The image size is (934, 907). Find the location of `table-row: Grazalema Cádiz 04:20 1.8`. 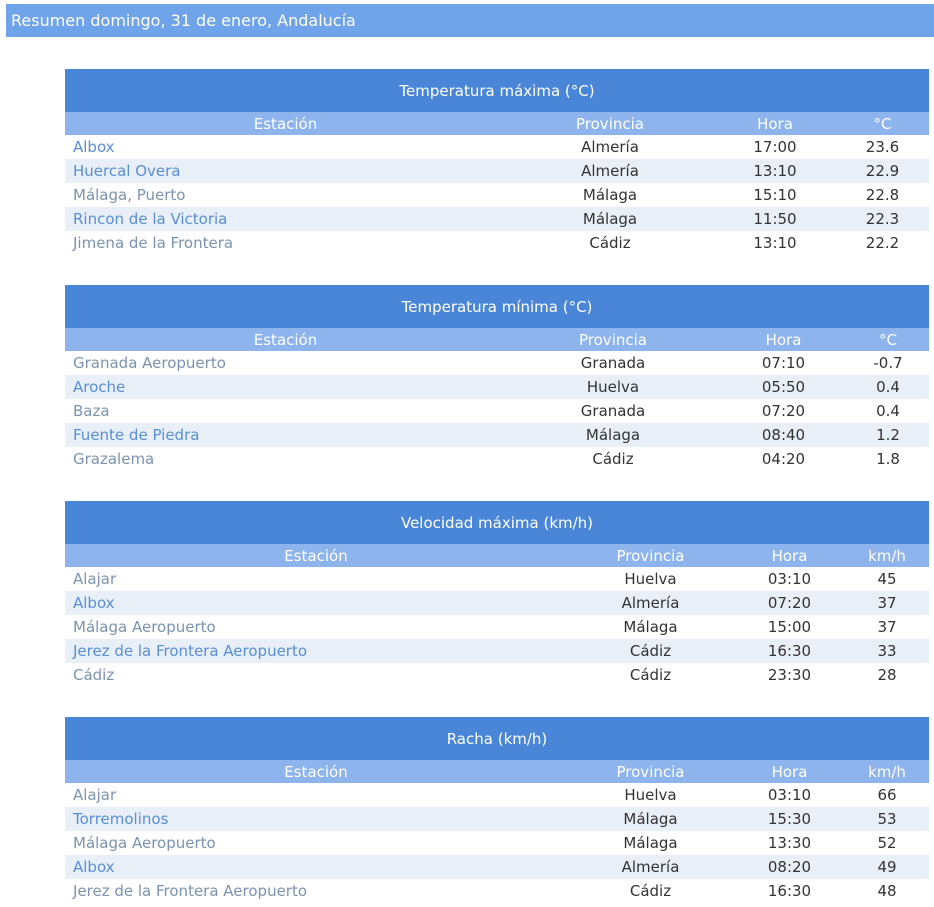

table-row: Grazalema Cádiz 04:20 1.8 is located at coordinates (497, 459).